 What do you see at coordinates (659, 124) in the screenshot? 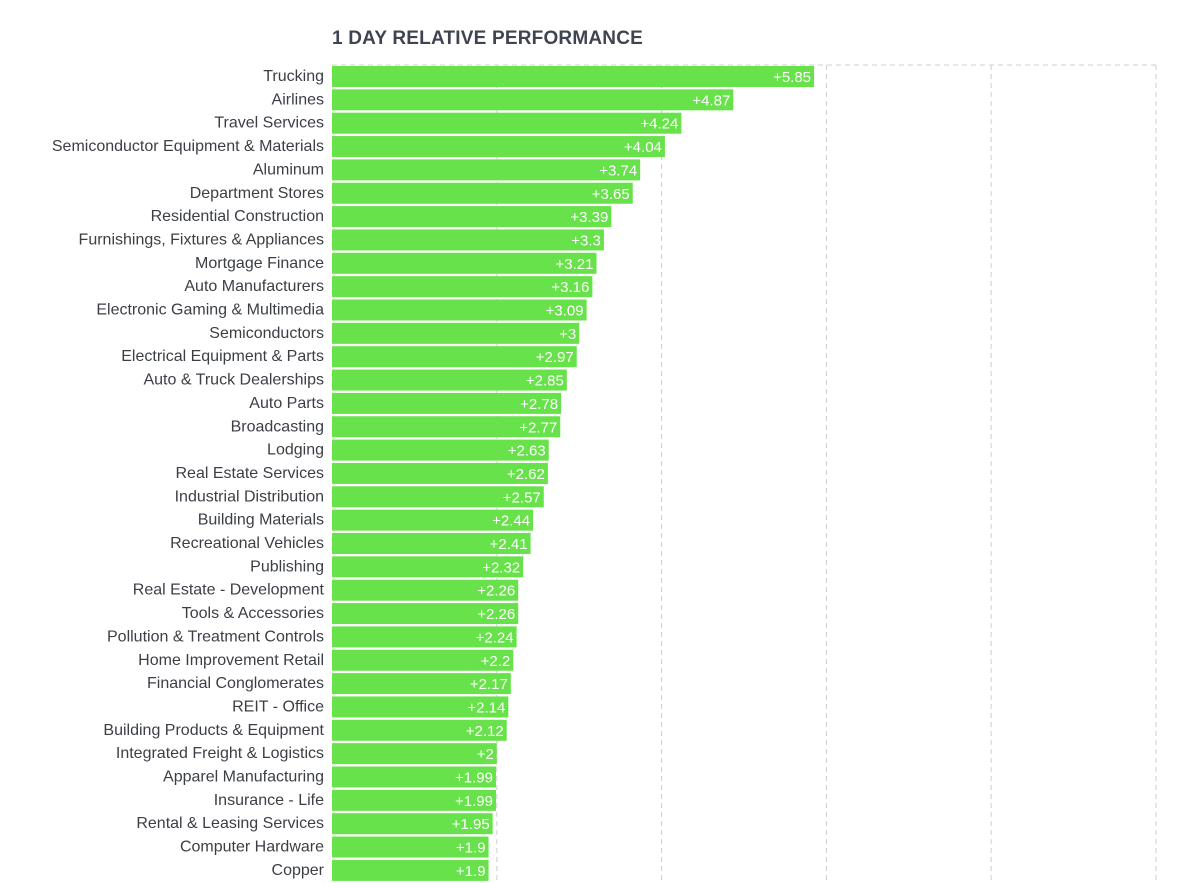
I see `value-label: +4.24` at bounding box center [659, 124].